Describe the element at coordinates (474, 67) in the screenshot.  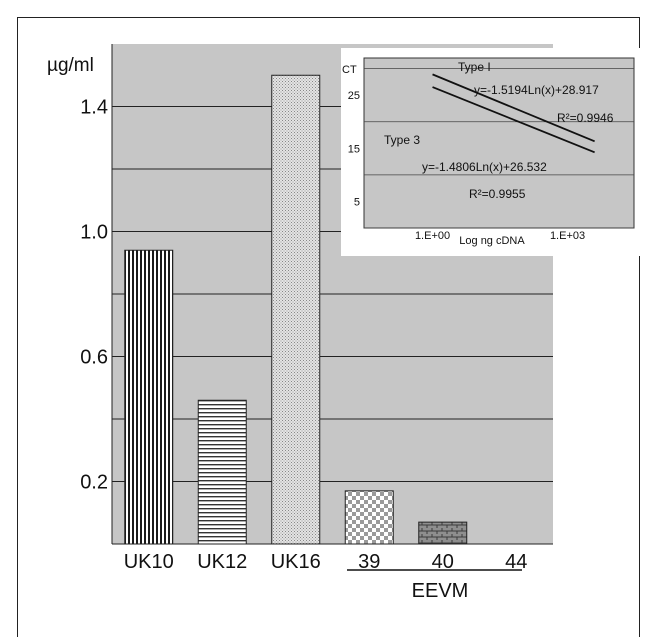
I see `series-type-i-label: Type I` at that location.